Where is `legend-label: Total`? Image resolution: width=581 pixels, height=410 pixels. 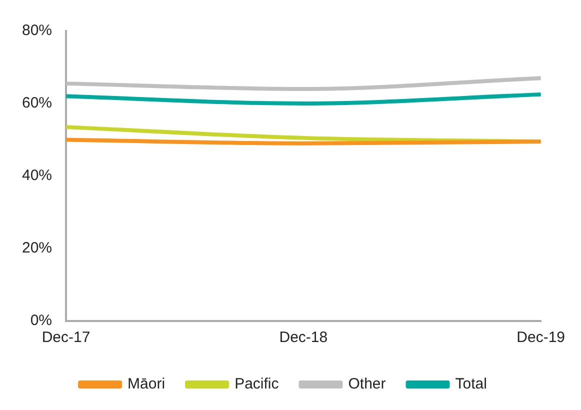
legend-label: Total is located at coordinates (471, 384).